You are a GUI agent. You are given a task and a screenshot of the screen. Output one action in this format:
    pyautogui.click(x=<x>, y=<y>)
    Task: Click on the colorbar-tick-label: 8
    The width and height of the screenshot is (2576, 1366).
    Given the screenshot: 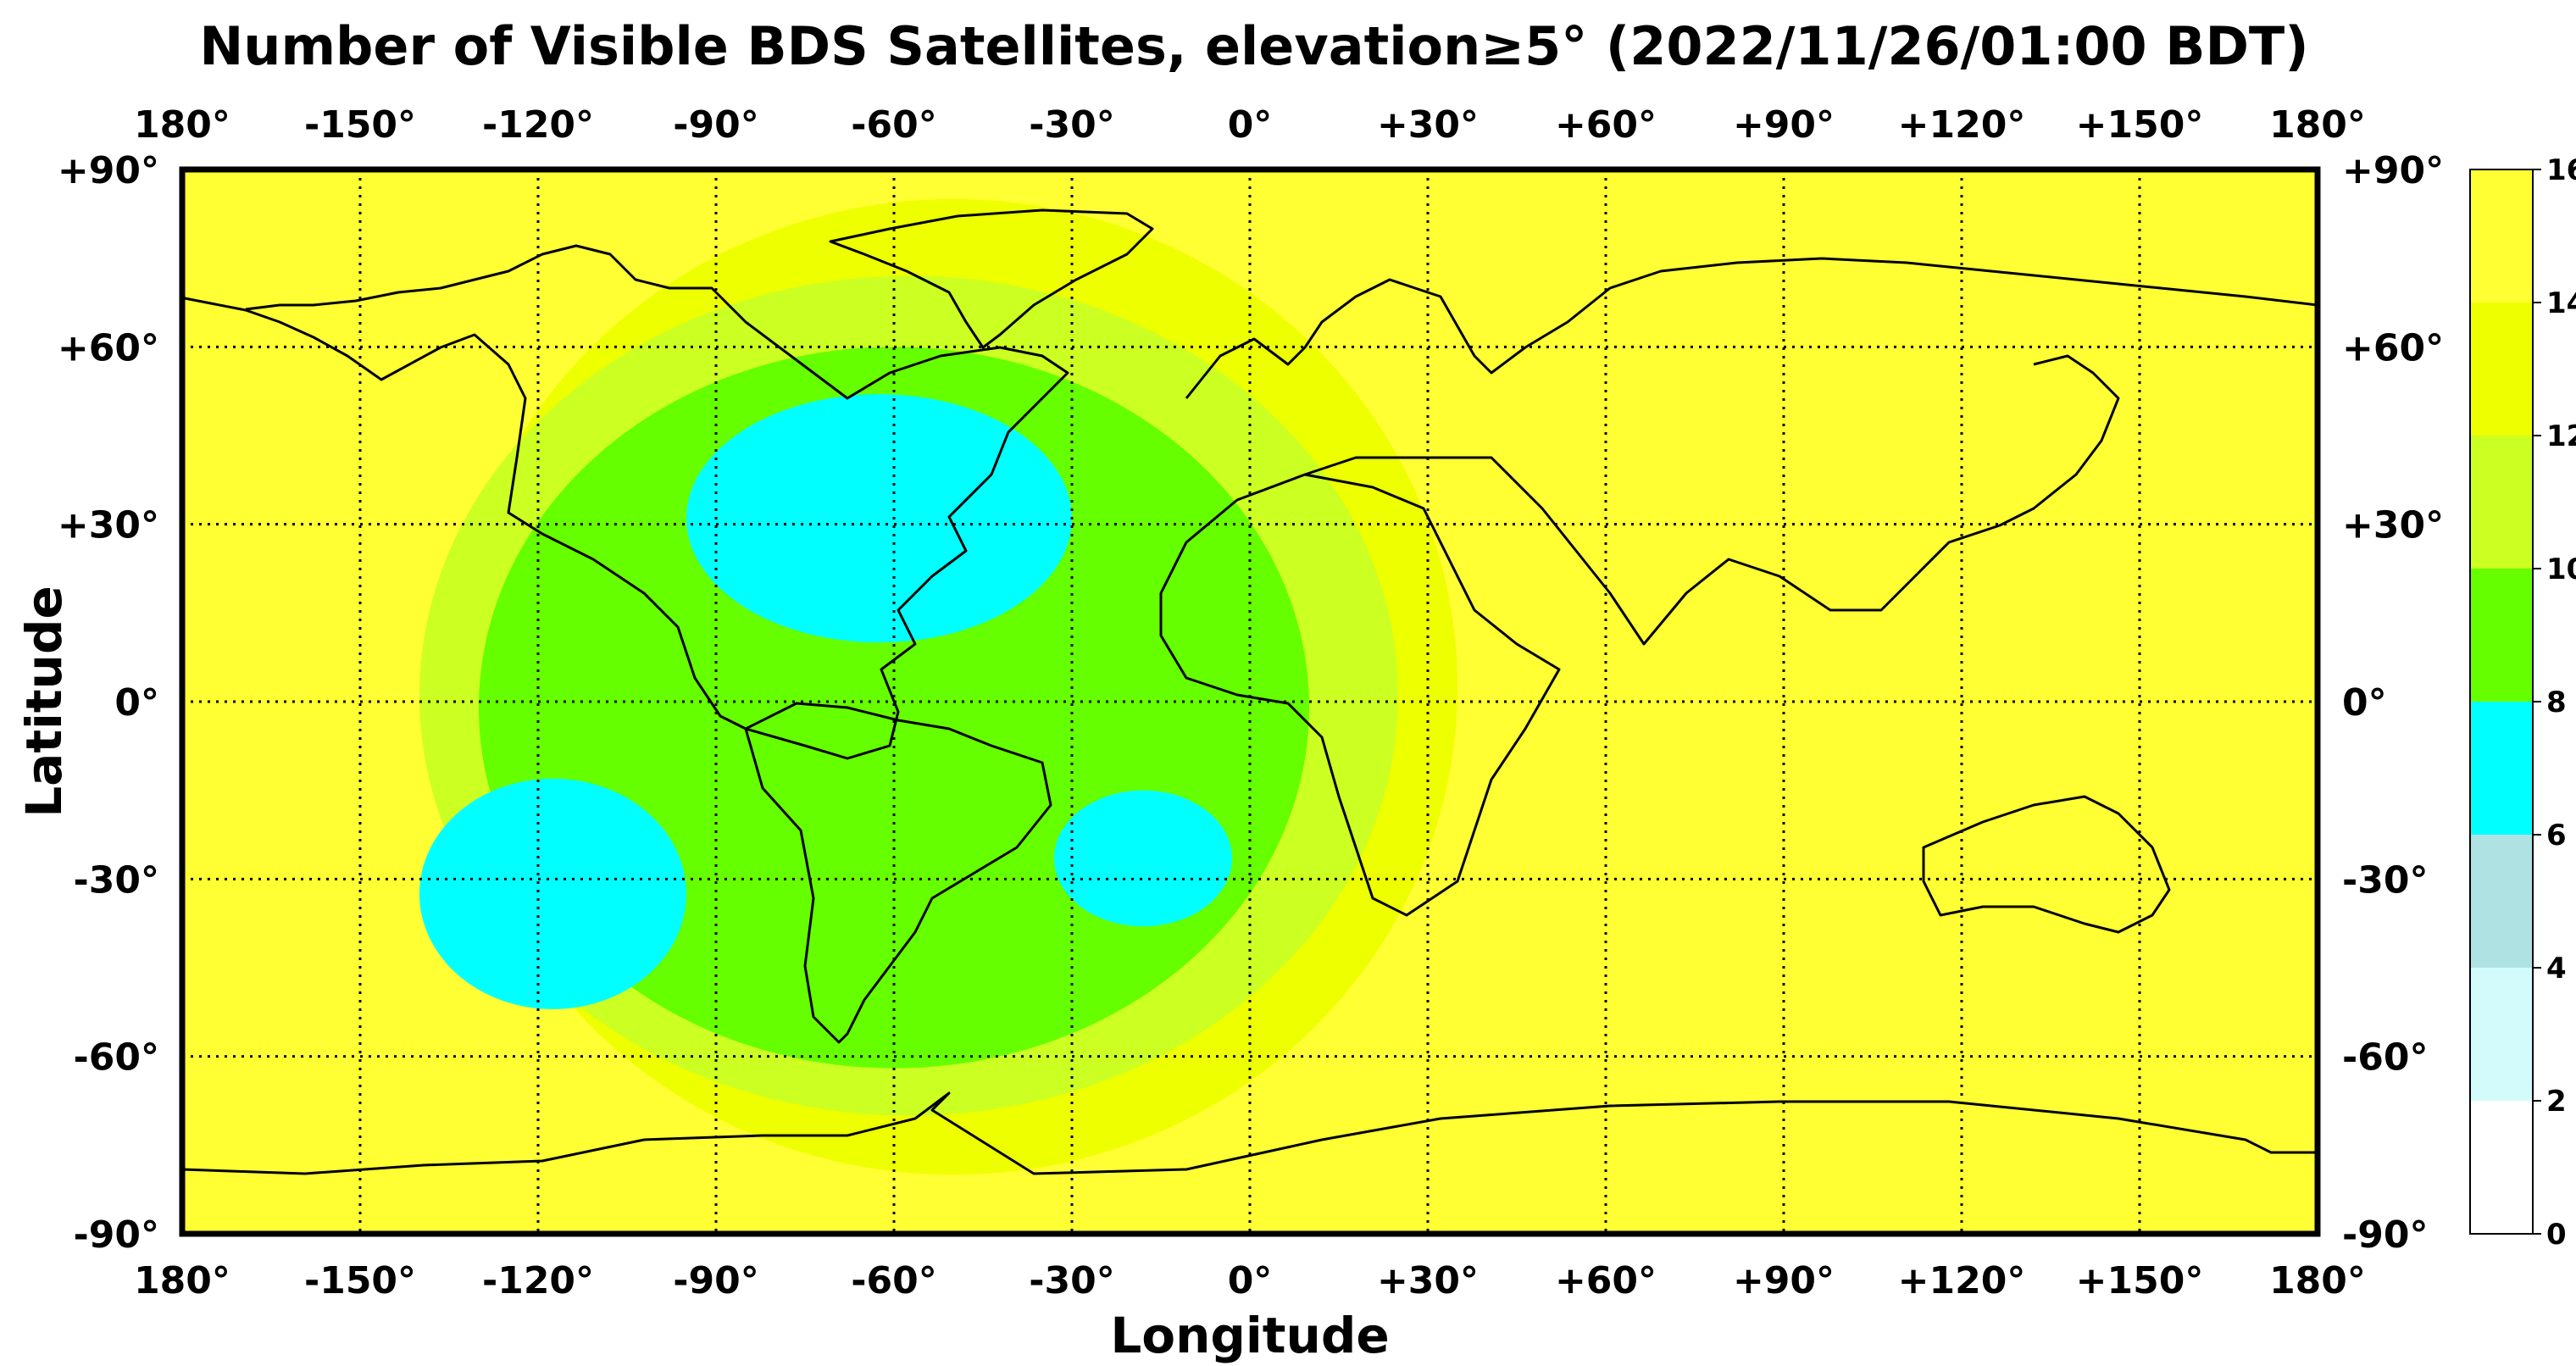 What is the action you would take?
    pyautogui.click(x=2556, y=702)
    